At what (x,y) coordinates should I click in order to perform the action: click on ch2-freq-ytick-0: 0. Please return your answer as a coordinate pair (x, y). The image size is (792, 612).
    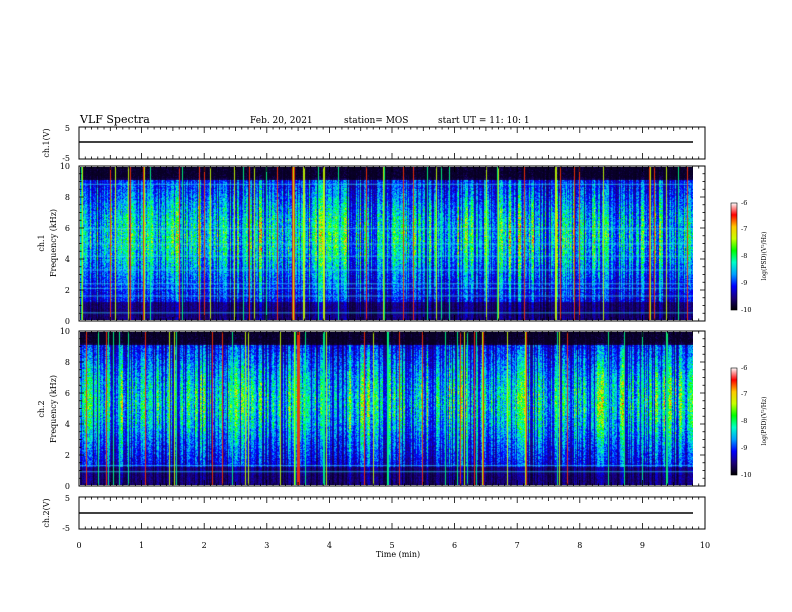
    Looking at the image, I should click on (67, 486).